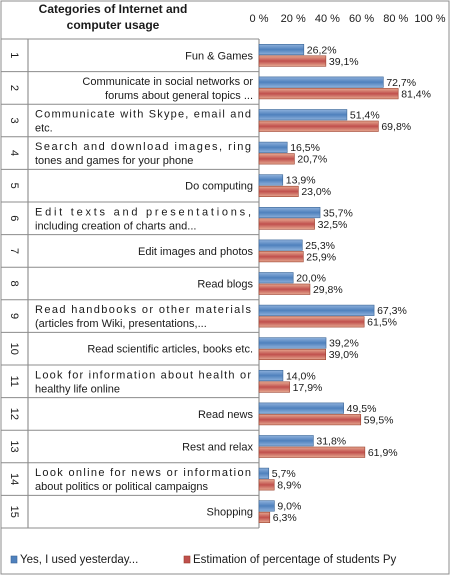  What do you see at coordinates (289, 486) in the screenshot?
I see `data-label-series-2: 8,9%` at bounding box center [289, 486].